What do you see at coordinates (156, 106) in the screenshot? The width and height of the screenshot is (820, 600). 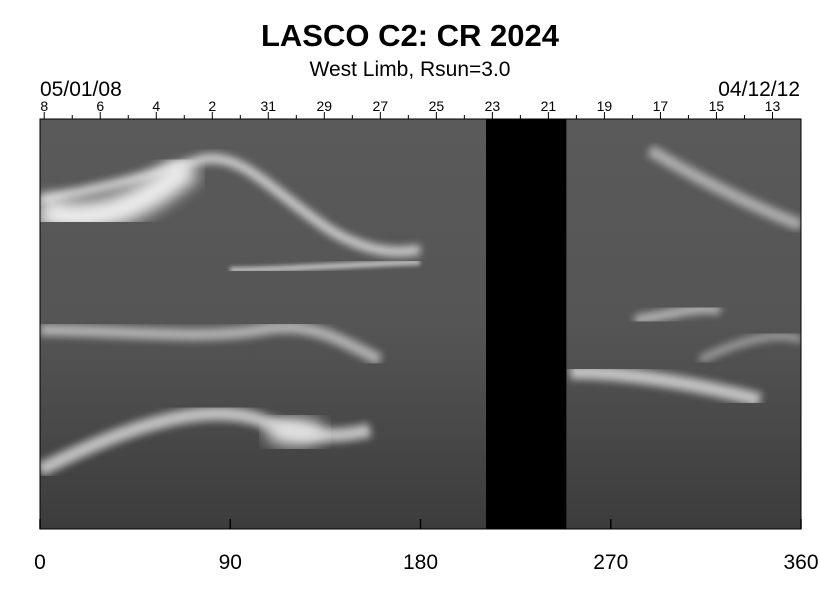 I see `day-tick-label: 4` at bounding box center [156, 106].